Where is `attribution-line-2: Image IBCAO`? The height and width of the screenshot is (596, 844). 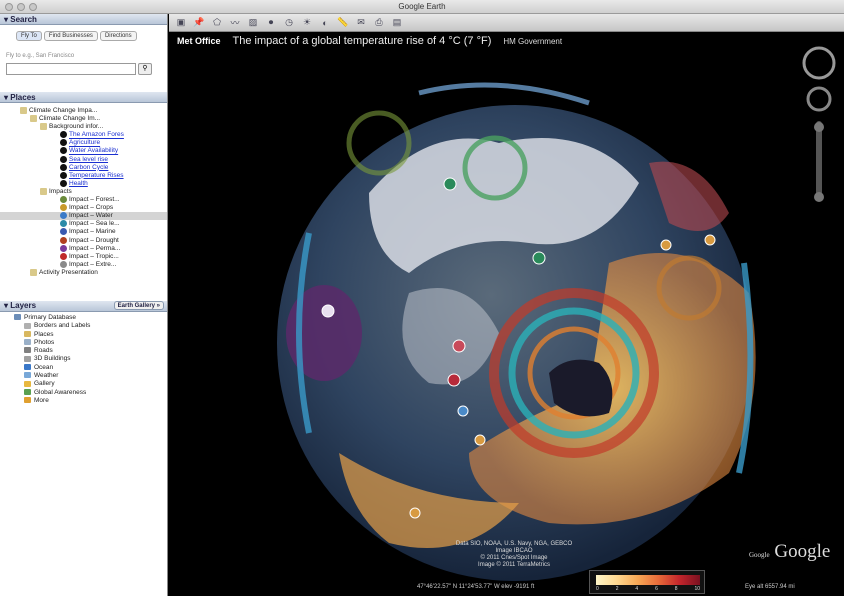
attribution-line-2: Image IBCAO is located at coordinates (514, 551).